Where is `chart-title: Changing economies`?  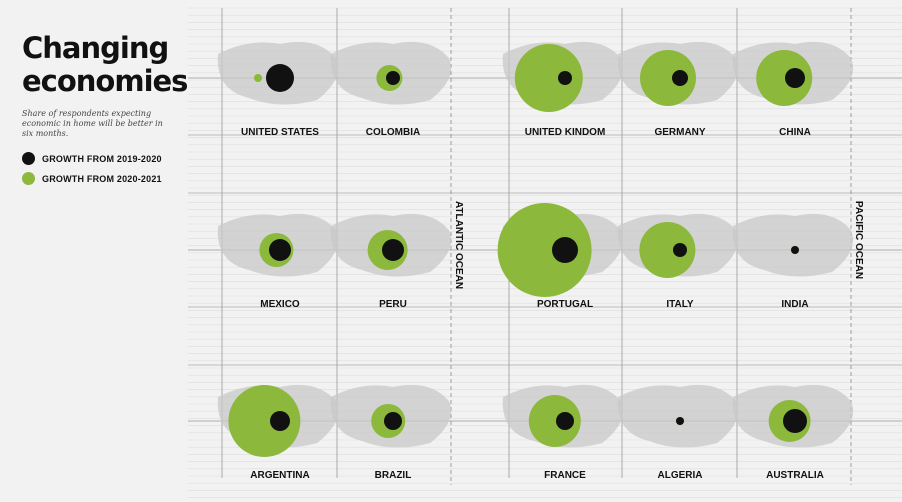 chart-title: Changing economies is located at coordinates (105, 64).